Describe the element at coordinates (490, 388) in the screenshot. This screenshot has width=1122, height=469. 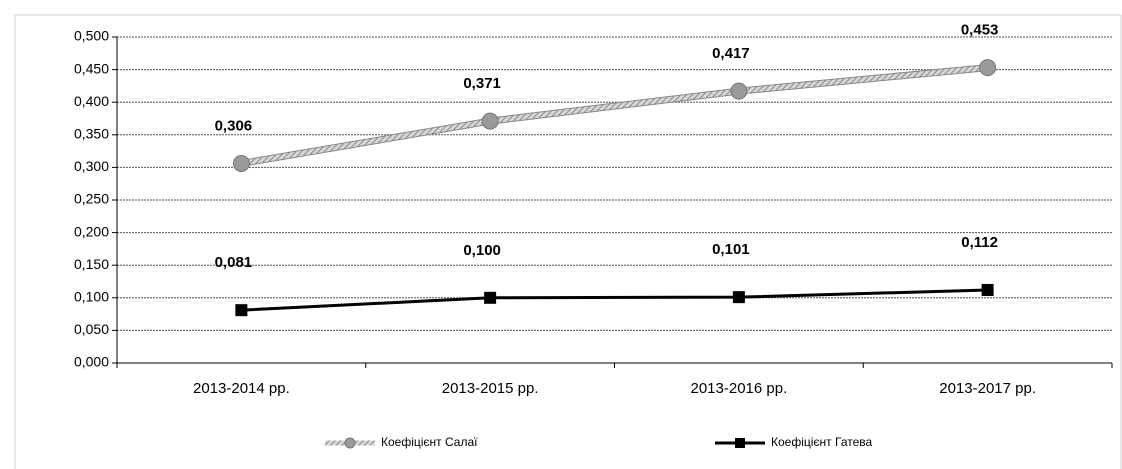
I see `x-tick-label: 2013-2015 рр.` at that location.